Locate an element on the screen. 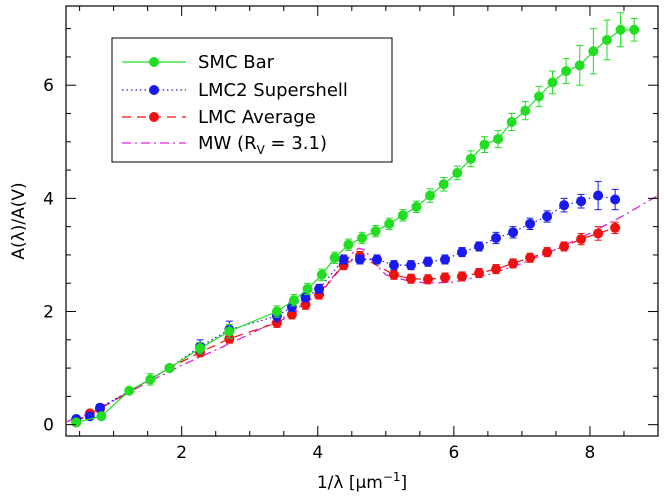 This screenshot has width=665, height=500. legend-label-text: LMC Average is located at coordinates (257, 117).